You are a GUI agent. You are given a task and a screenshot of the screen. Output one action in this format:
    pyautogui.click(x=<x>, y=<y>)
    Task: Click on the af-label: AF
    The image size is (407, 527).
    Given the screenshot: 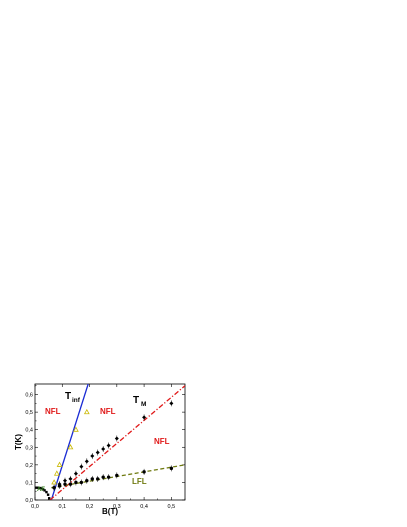 What is the action you would take?
    pyautogui.click(x=41, y=490)
    